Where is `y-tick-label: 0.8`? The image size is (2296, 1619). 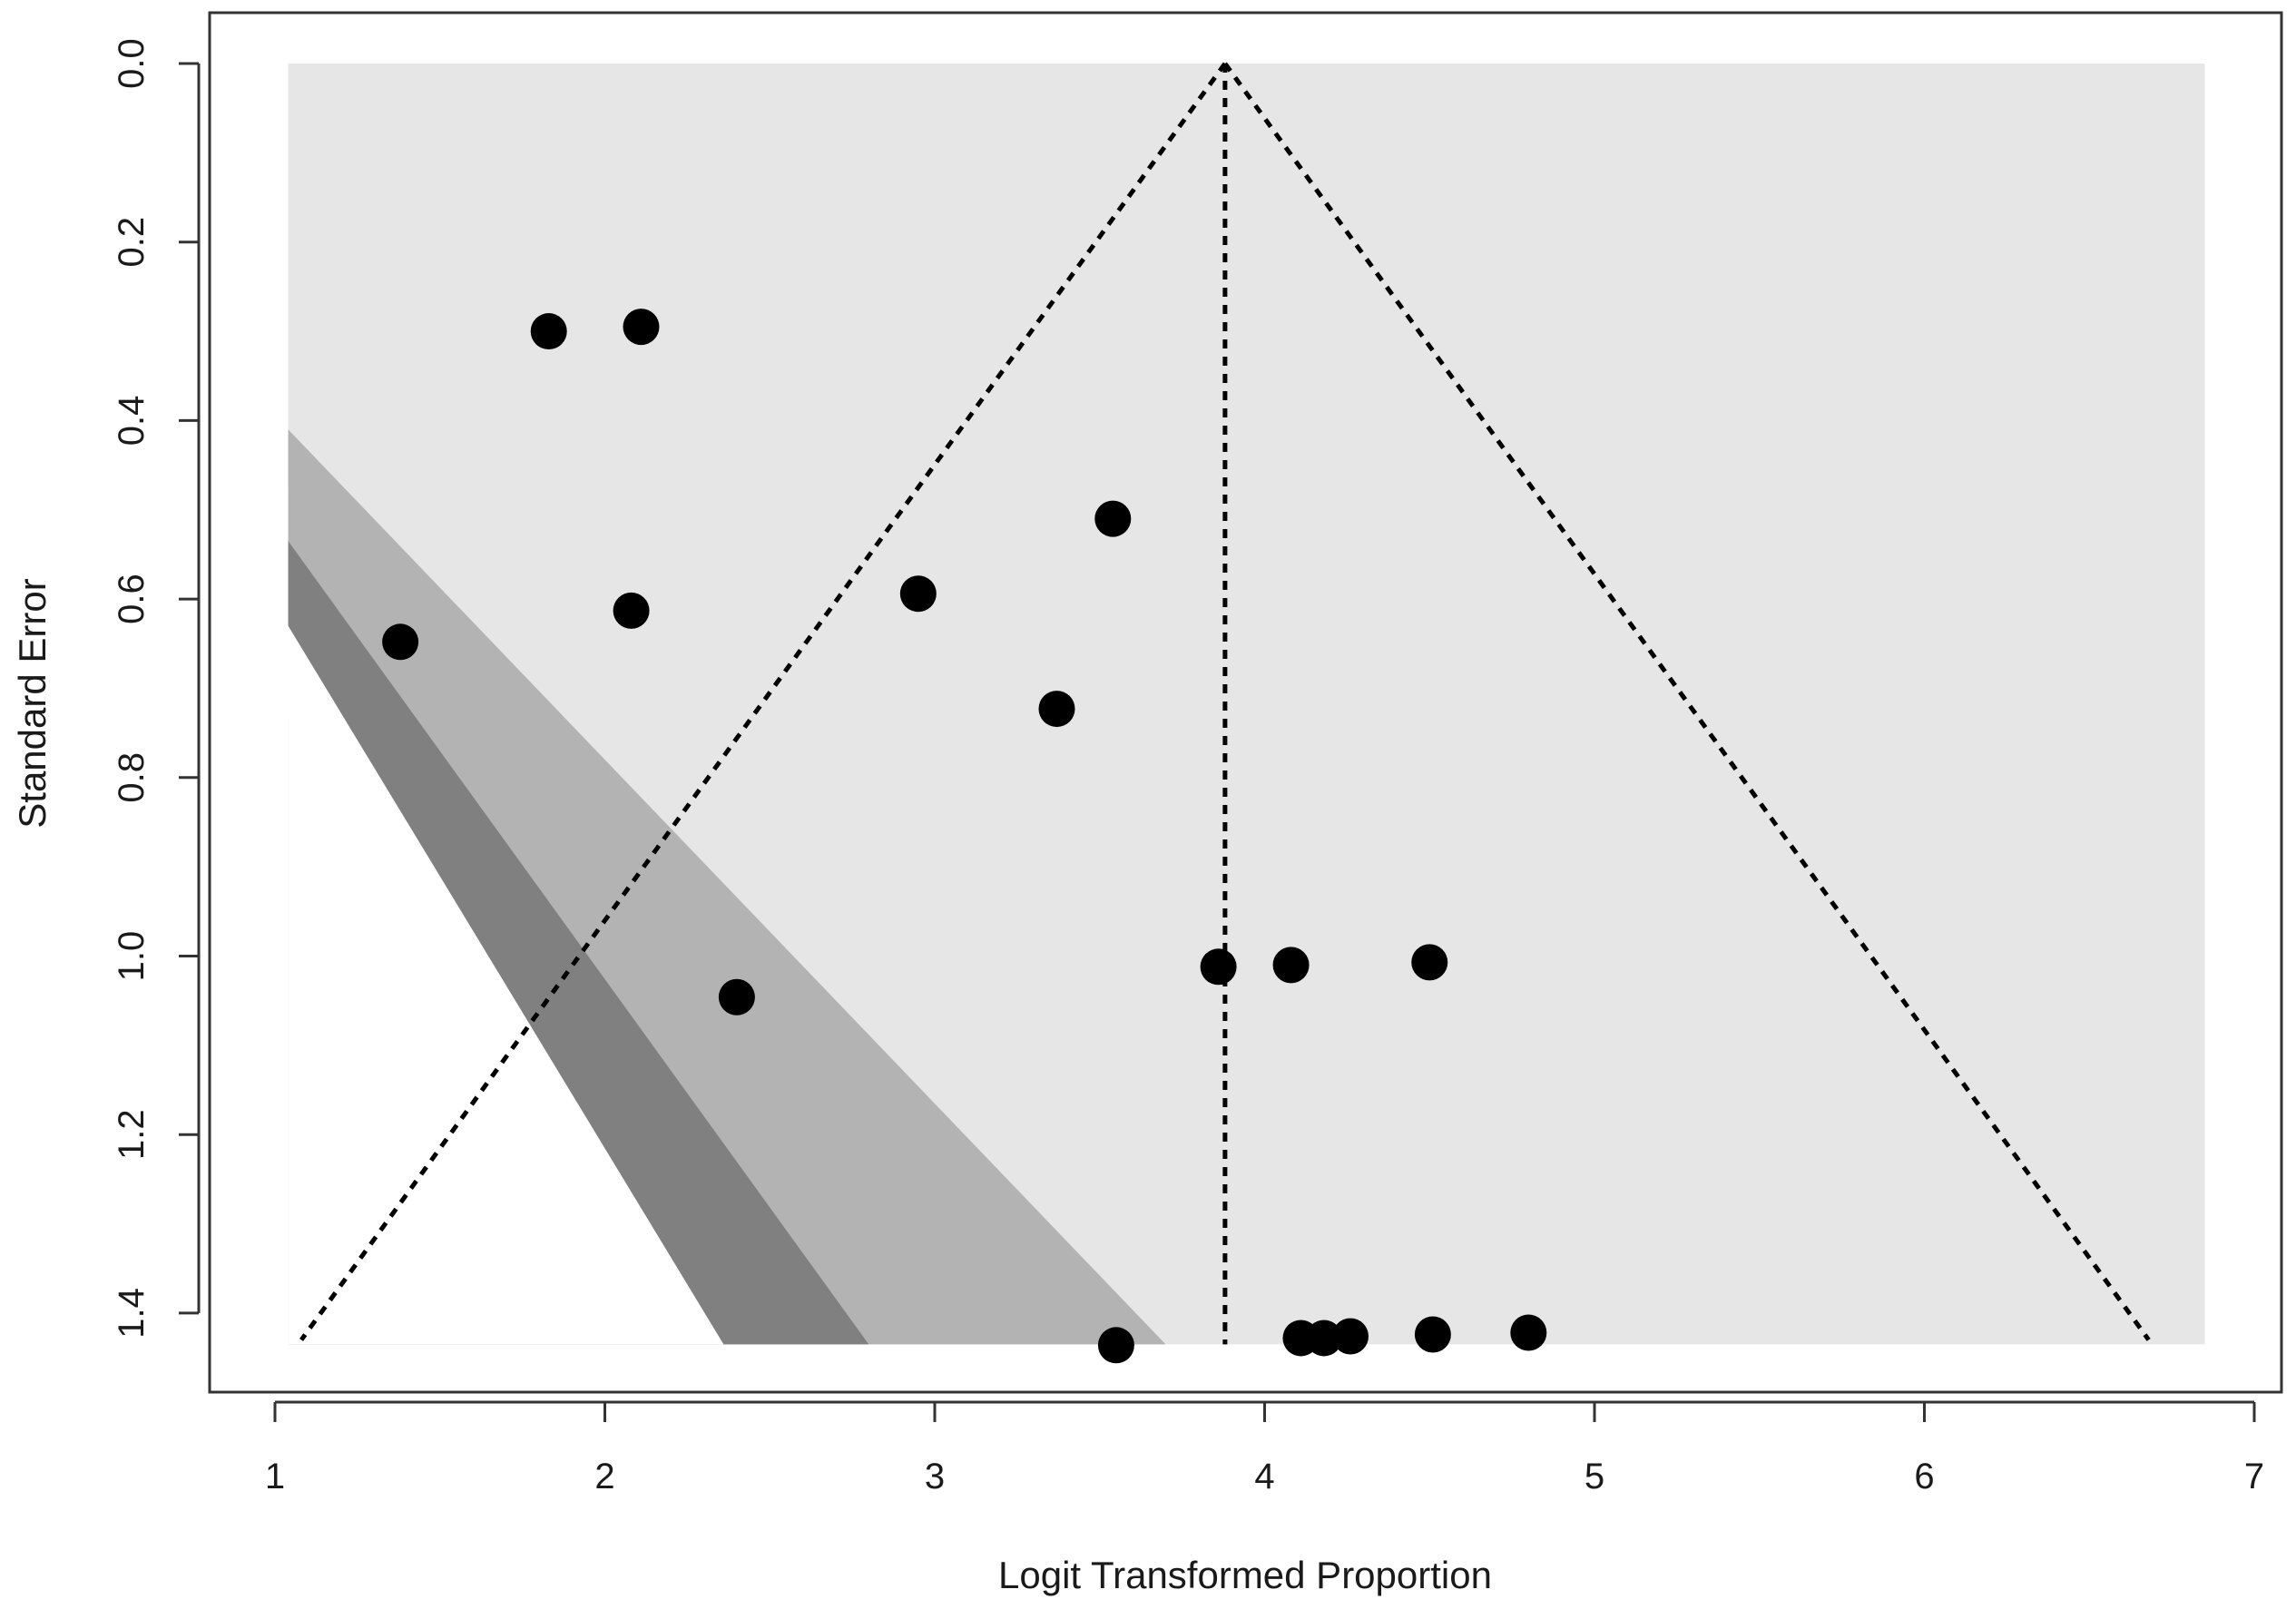 y-tick-label: 0.8 is located at coordinates (132, 777).